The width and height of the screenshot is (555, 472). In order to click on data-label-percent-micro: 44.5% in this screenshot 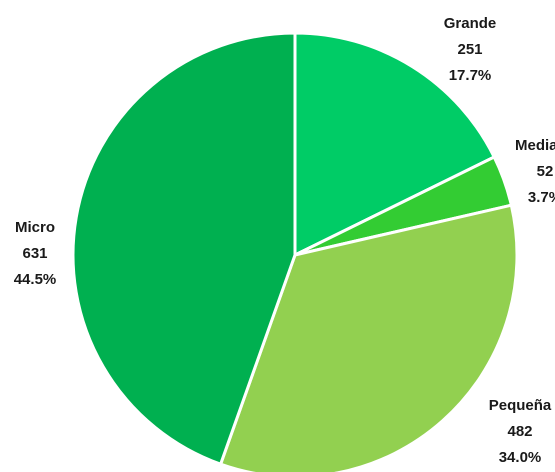, I will do `click(35, 279)`.